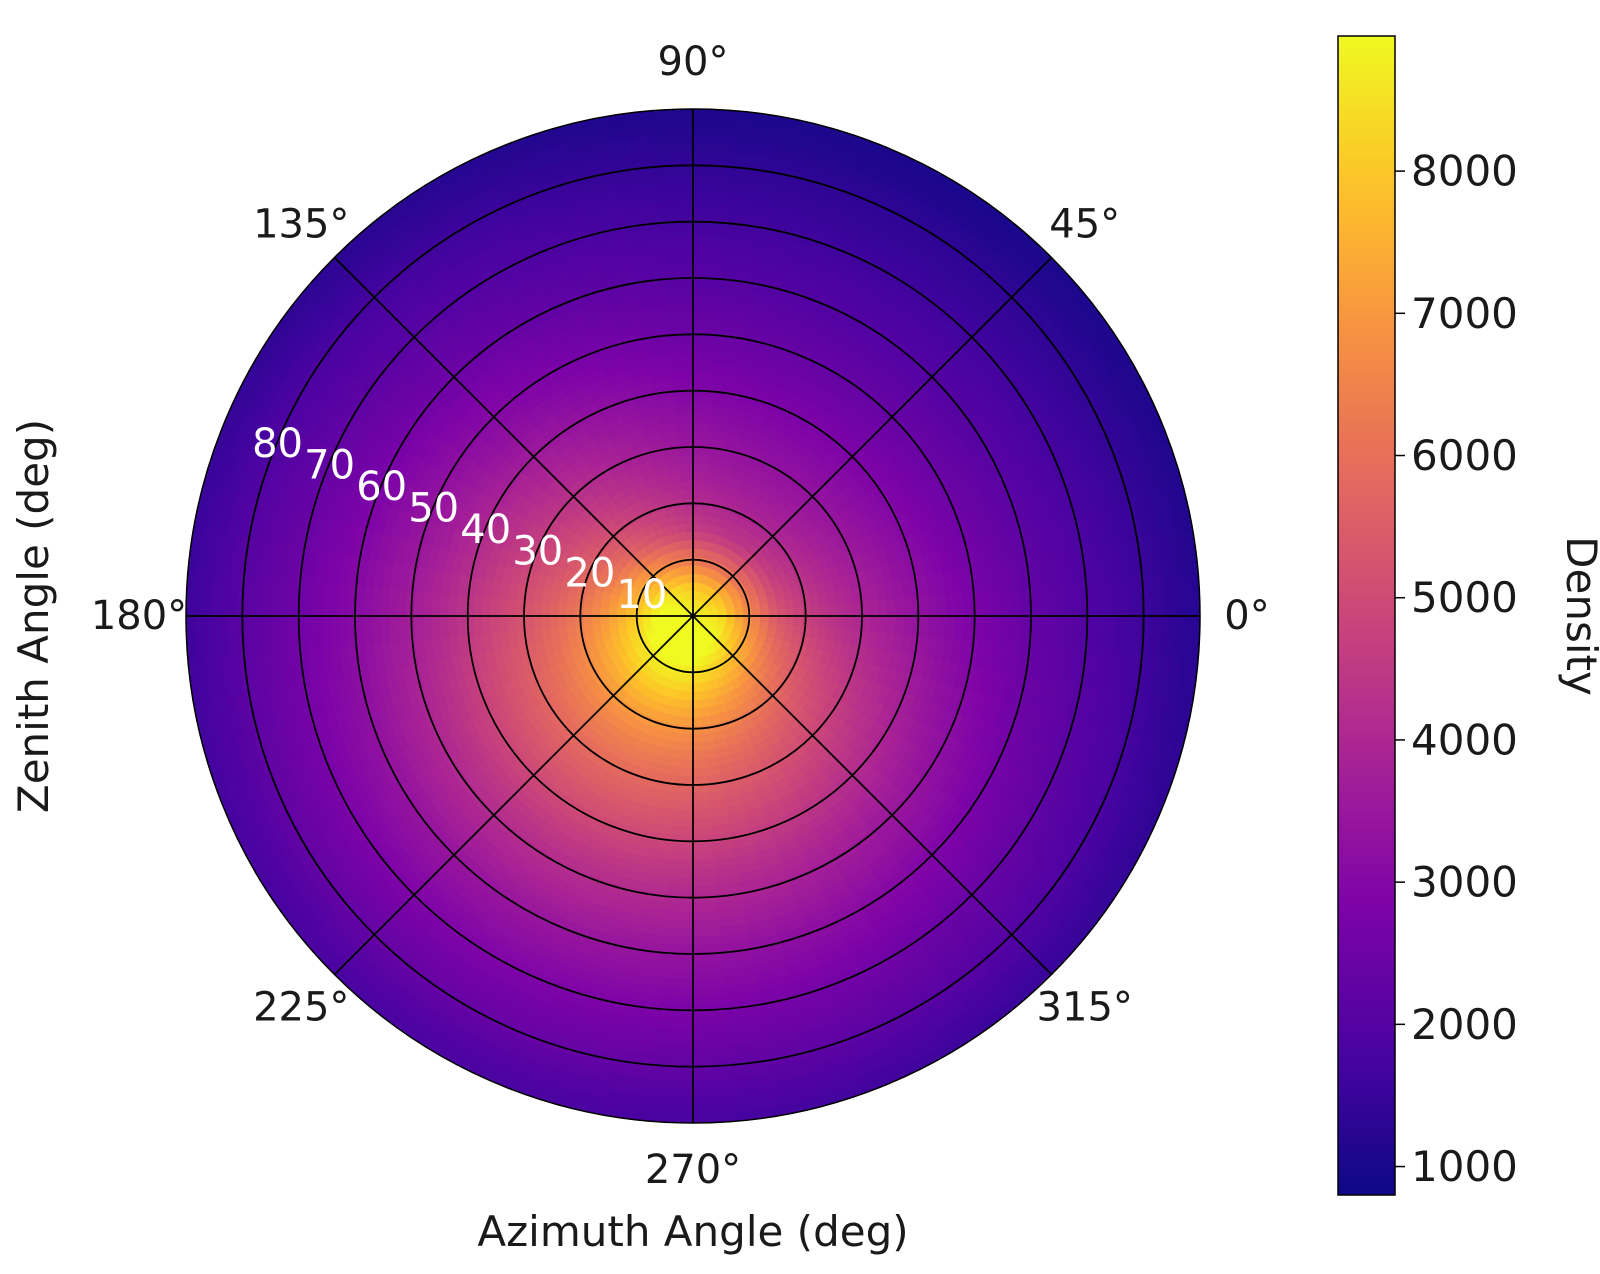 The width and height of the screenshot is (1600, 1274). What do you see at coordinates (329, 465) in the screenshot?
I see `zenith-tick-label: 70` at bounding box center [329, 465].